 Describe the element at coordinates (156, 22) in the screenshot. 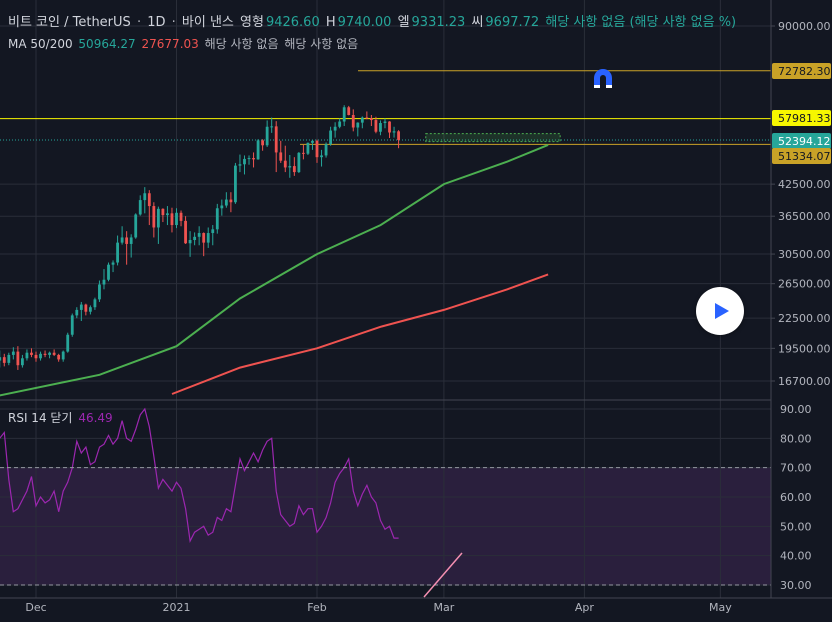

I see `interval-label: 1D` at that location.